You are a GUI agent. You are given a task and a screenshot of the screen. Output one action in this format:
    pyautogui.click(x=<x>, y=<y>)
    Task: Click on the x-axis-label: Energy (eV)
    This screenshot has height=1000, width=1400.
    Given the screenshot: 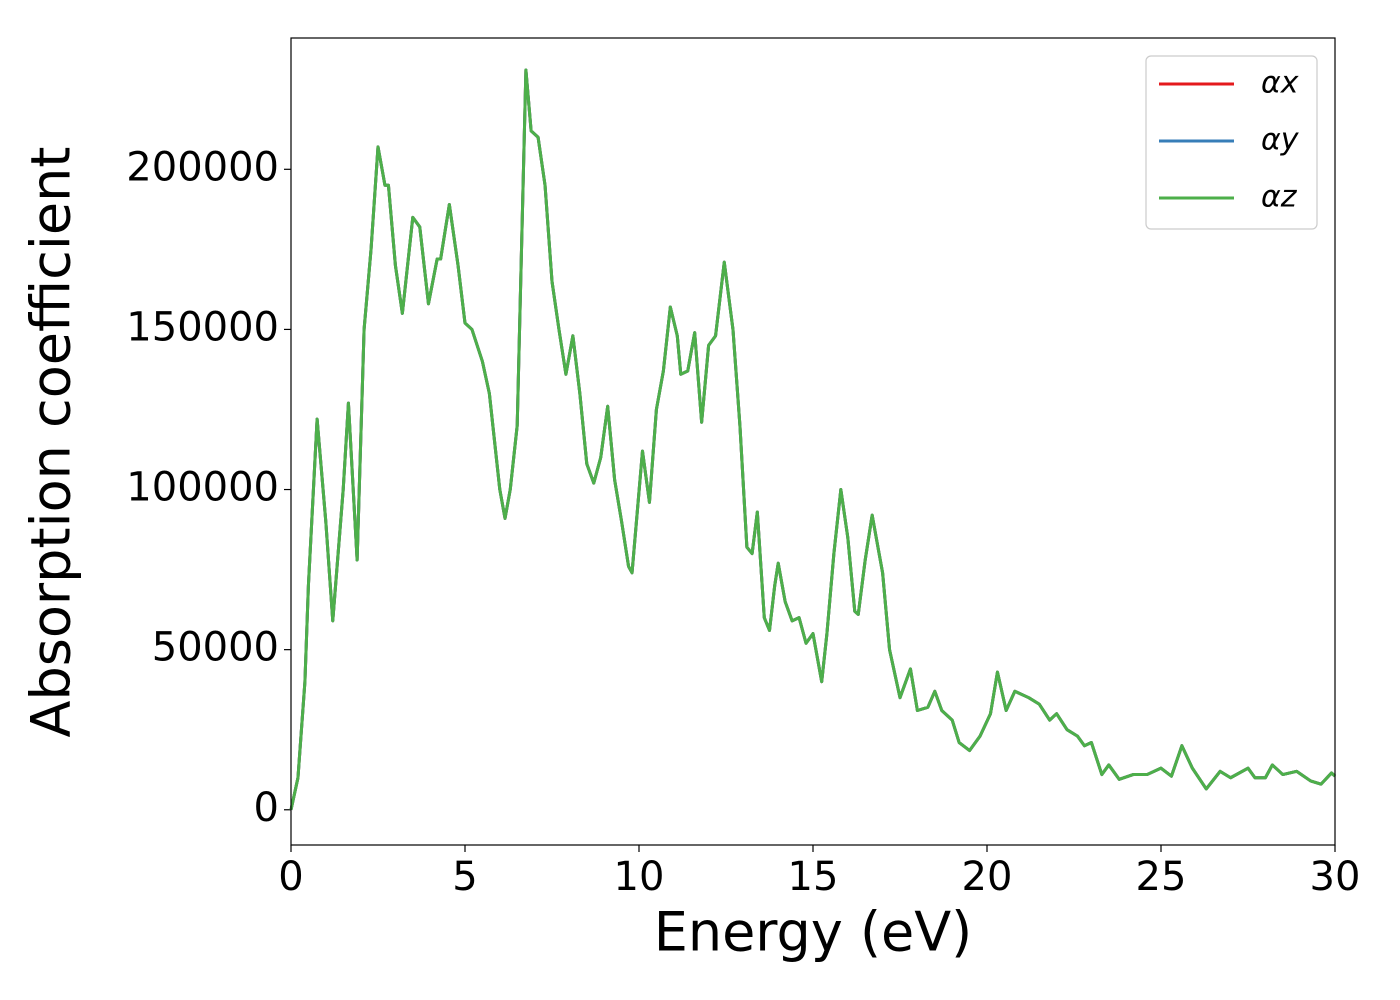 What is the action you would take?
    pyautogui.click(x=813, y=932)
    